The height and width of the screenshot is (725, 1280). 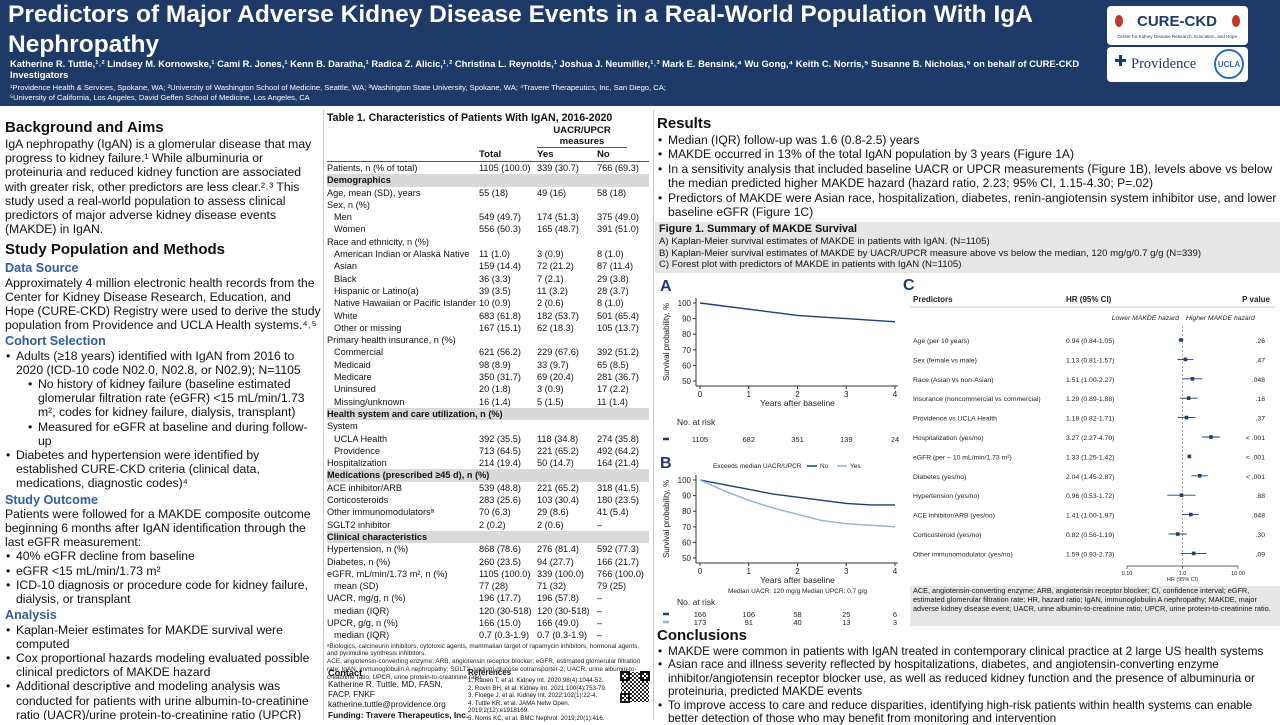 I want to click on p-value: .30, so click(x=1261, y=535).